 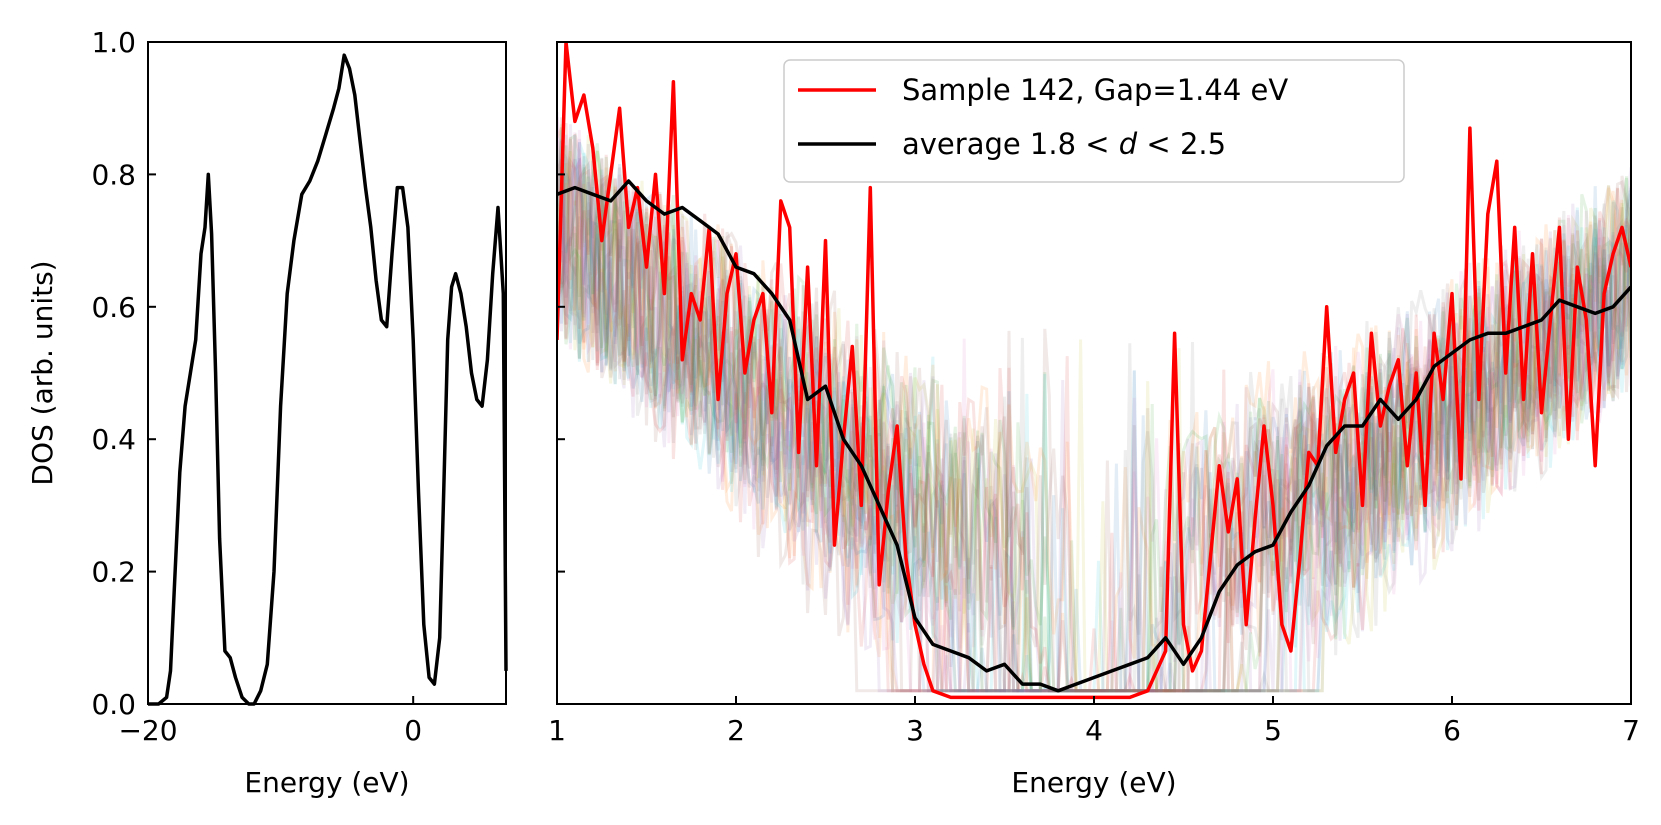 What do you see at coordinates (147, 730) in the screenshot?
I see `left-x-tick-label: −20` at bounding box center [147, 730].